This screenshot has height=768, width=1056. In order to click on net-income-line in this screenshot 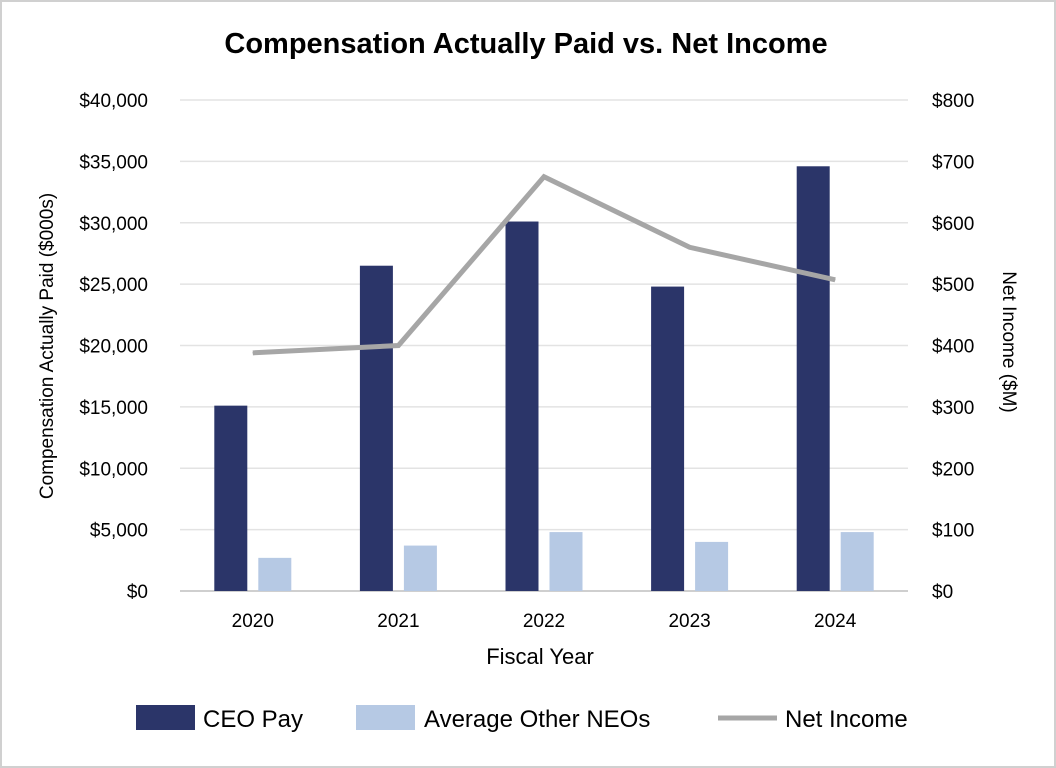, I will do `click(544, 264)`.